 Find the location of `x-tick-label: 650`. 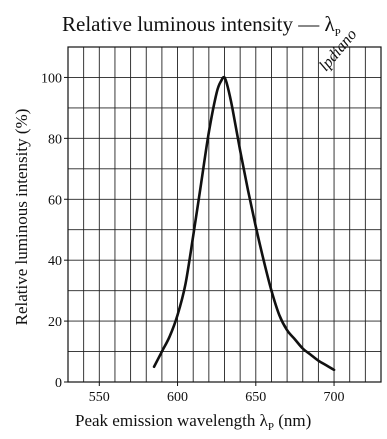

x-tick-label: 650 is located at coordinates (255, 397).